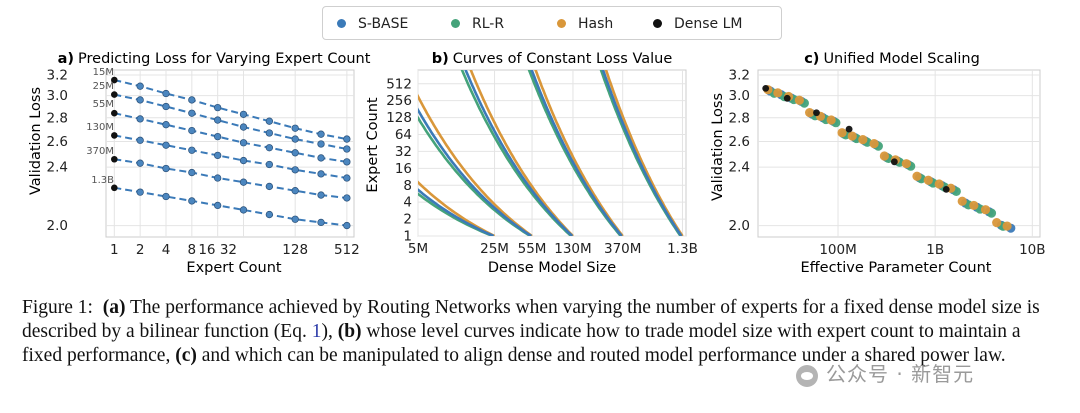  Describe the element at coordinates (552, 59) in the screenshot. I see `panel-b-title: b) Curves of Constant Loss Value` at that location.